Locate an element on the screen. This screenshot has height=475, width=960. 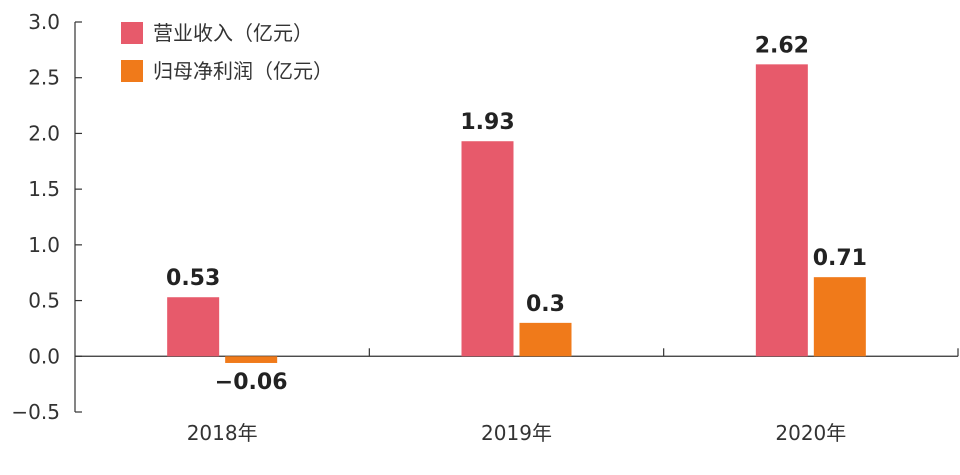
y-tick-label: 1.5 is located at coordinates (44, 189).